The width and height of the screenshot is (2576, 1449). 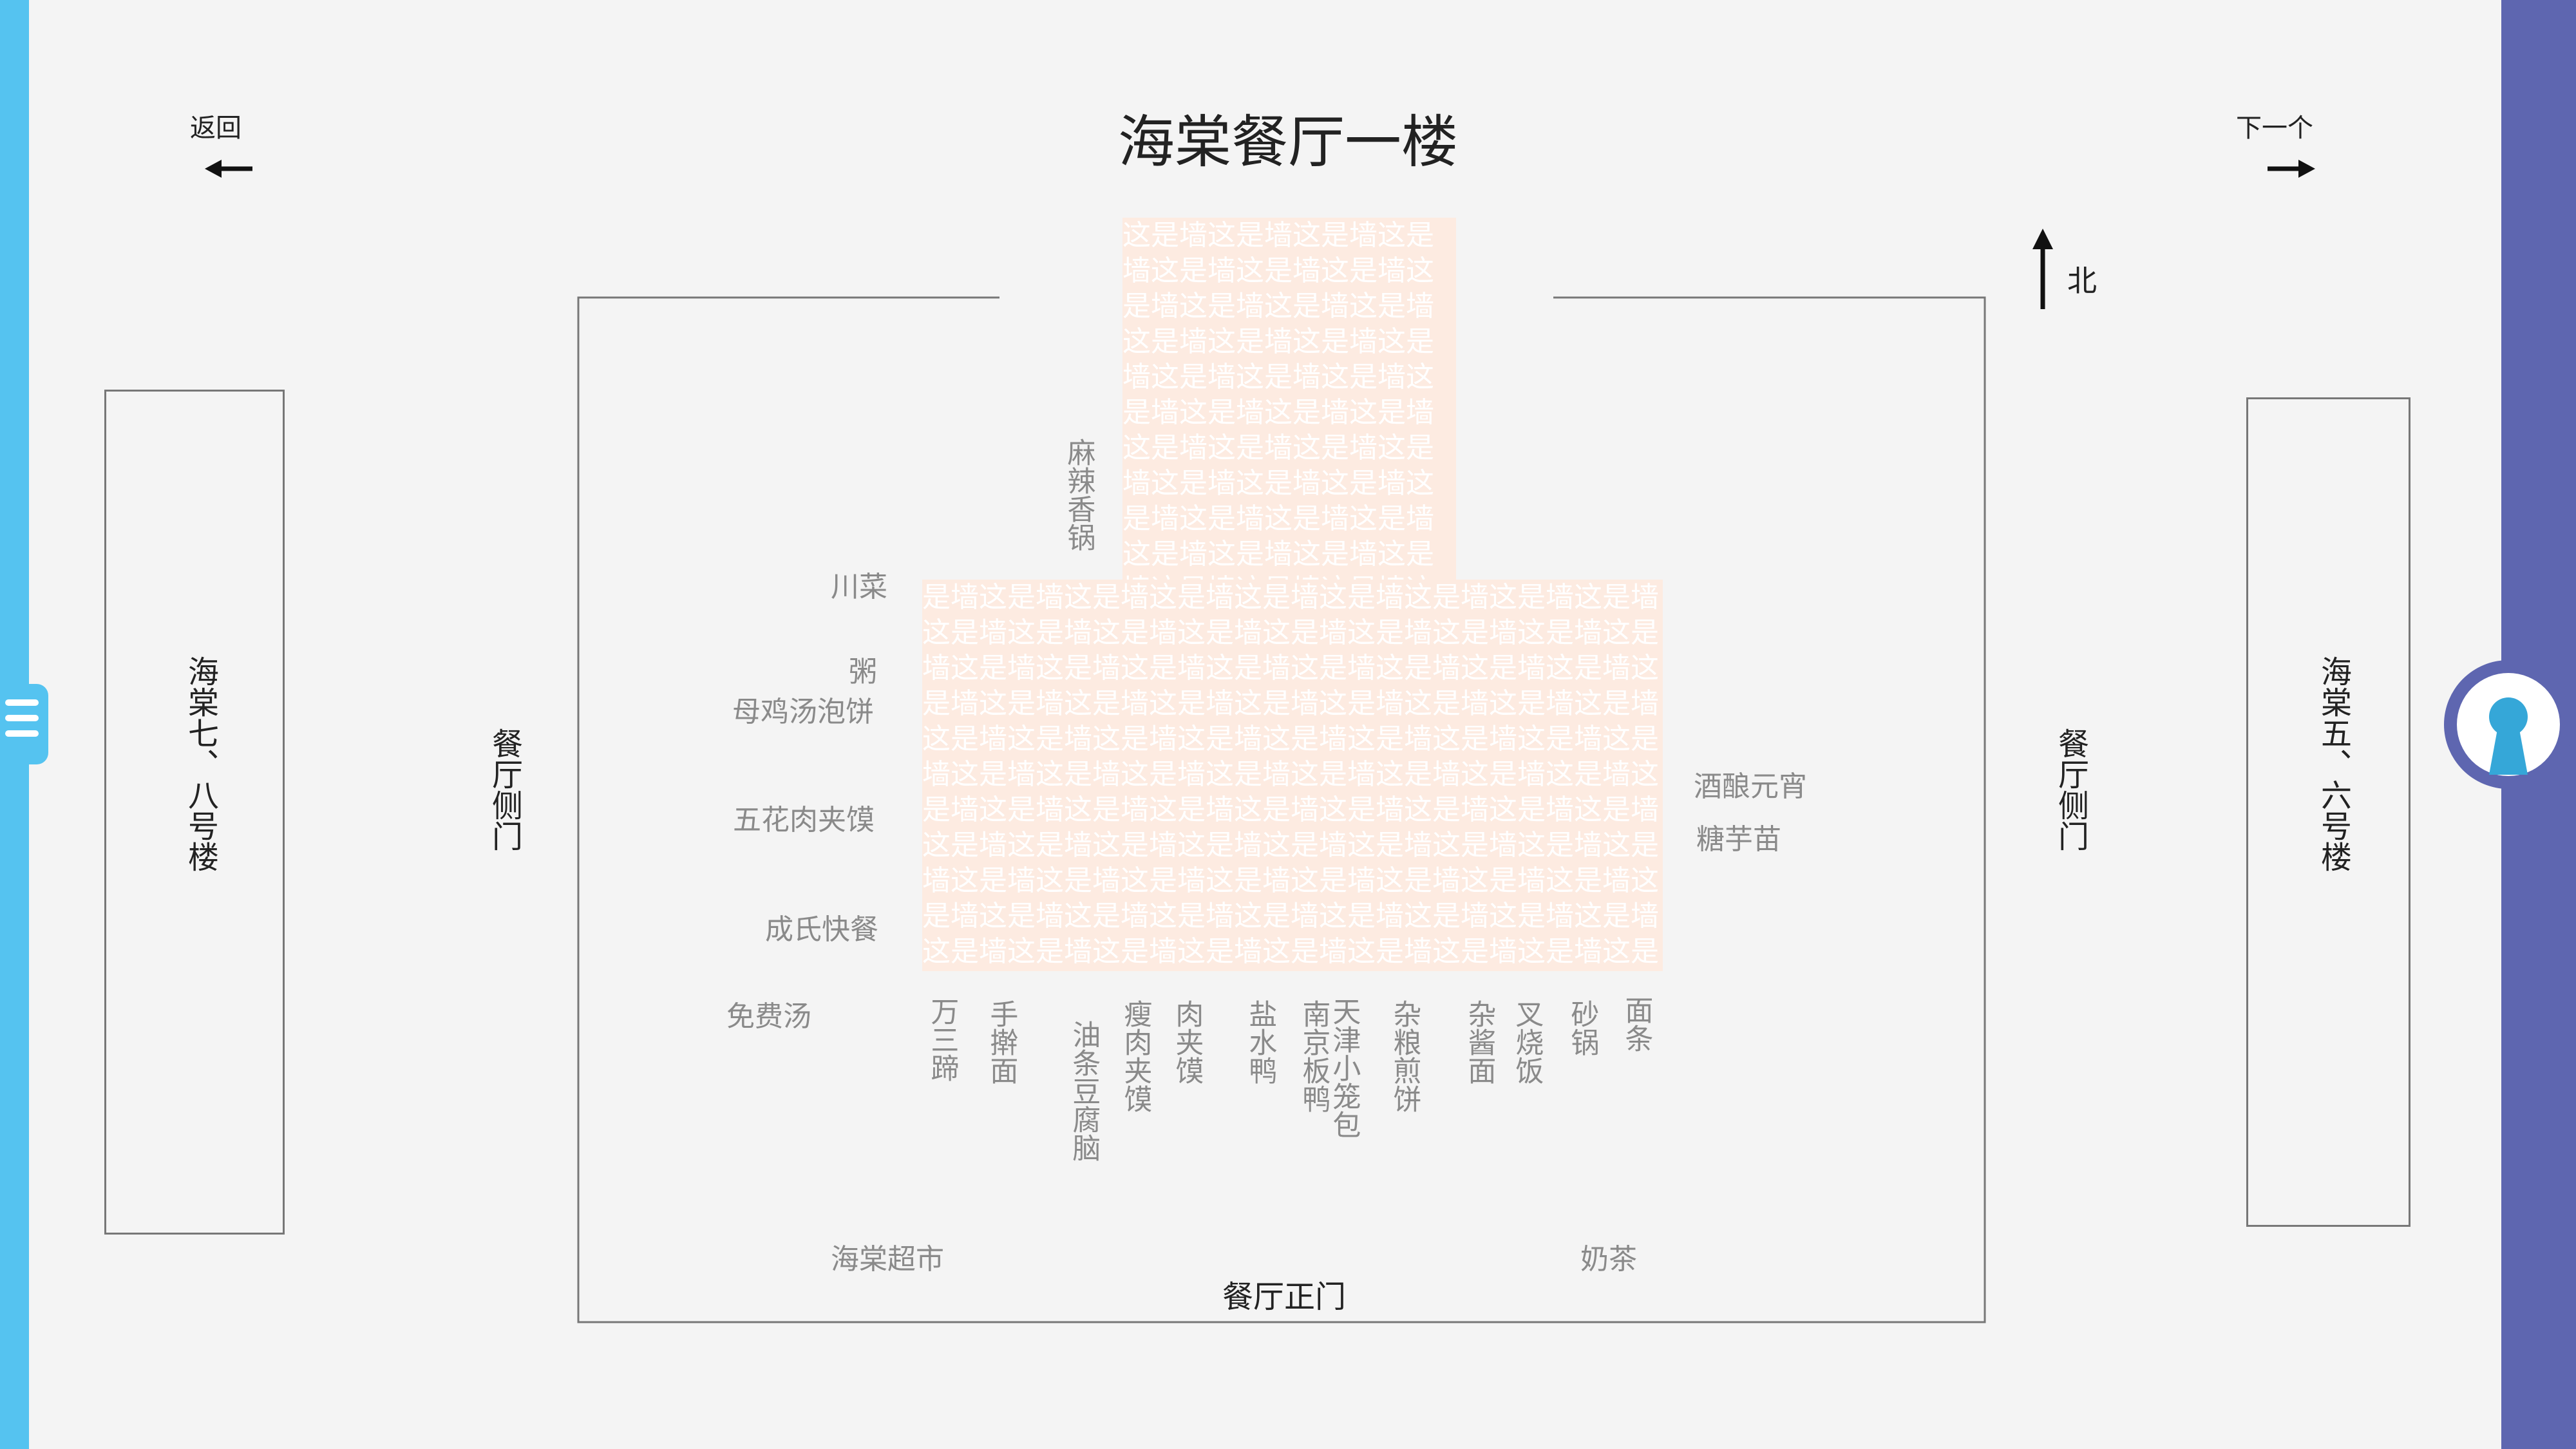 What do you see at coordinates (1260, 1041) in the screenshot?
I see `stall-yanshuiya: 盐水鸭` at bounding box center [1260, 1041].